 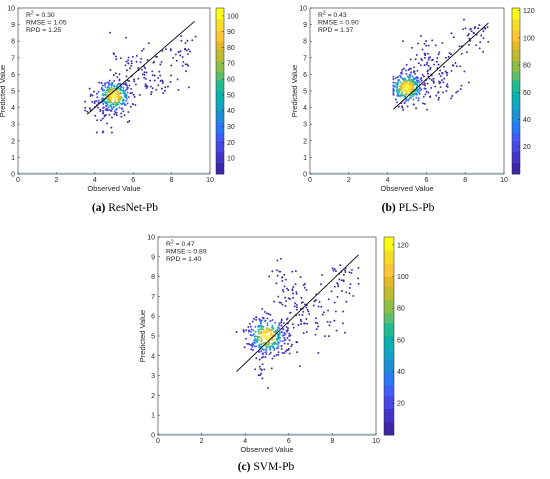 I want to click on y-tick-label: 3, so click(x=153, y=376).